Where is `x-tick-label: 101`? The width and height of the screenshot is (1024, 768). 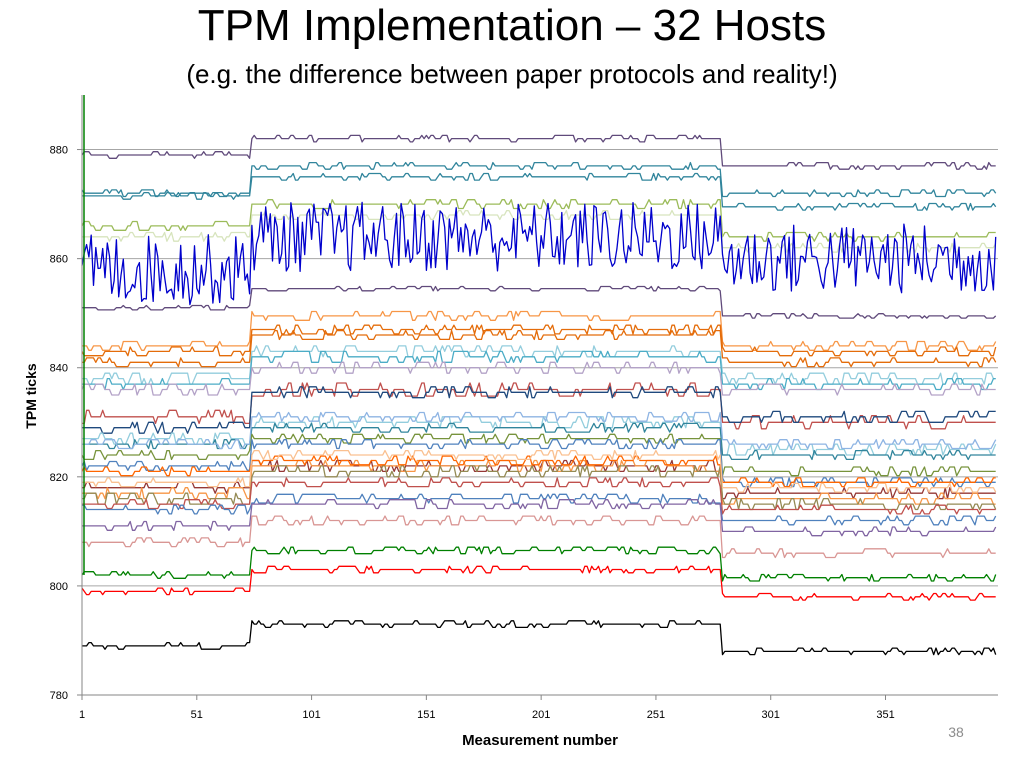
x-tick-label: 101 is located at coordinates (311, 715).